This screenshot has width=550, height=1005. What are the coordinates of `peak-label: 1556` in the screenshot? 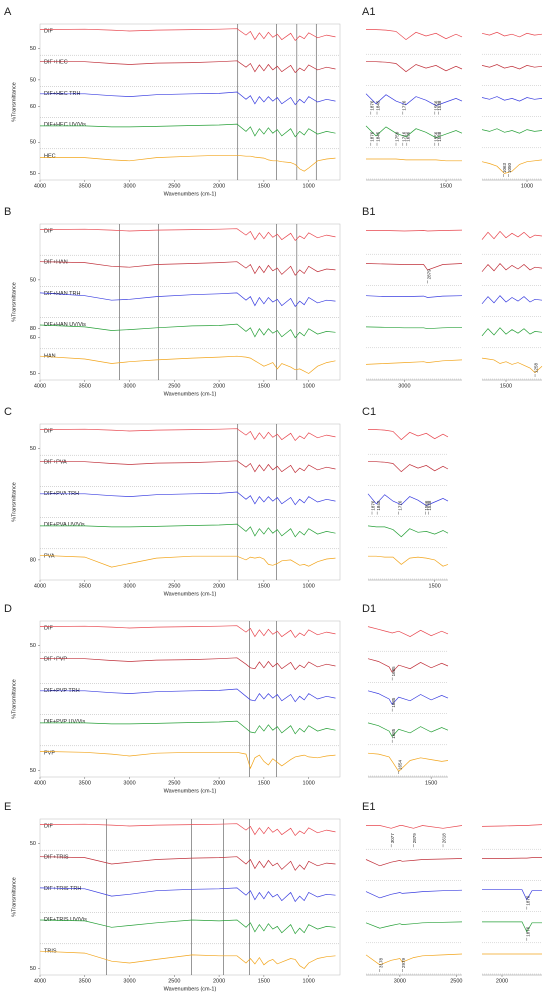 It's located at (426, 505).